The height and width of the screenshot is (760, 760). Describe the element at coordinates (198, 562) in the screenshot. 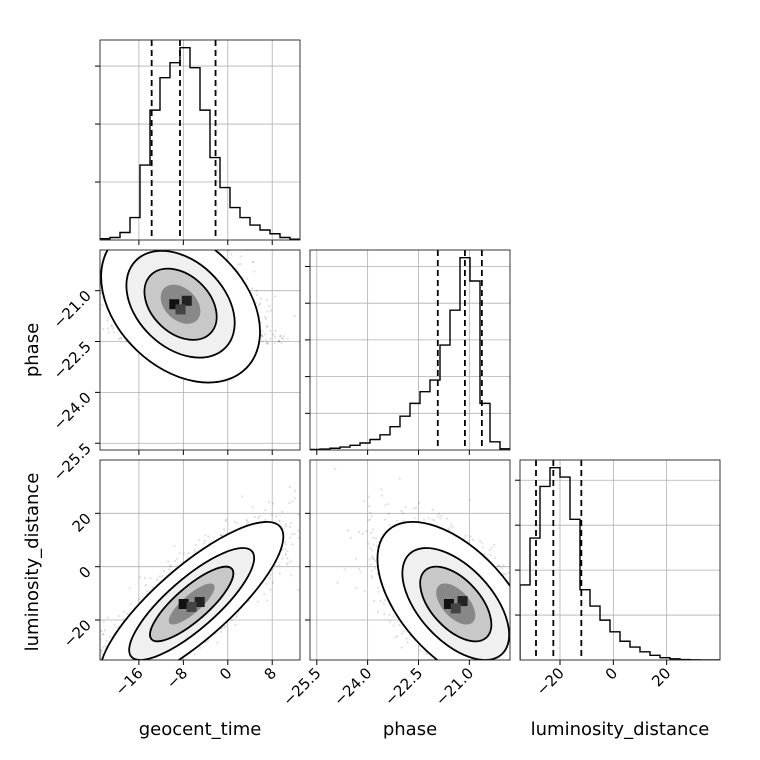

I see `panel-distance-vs-geocent-time` at that location.